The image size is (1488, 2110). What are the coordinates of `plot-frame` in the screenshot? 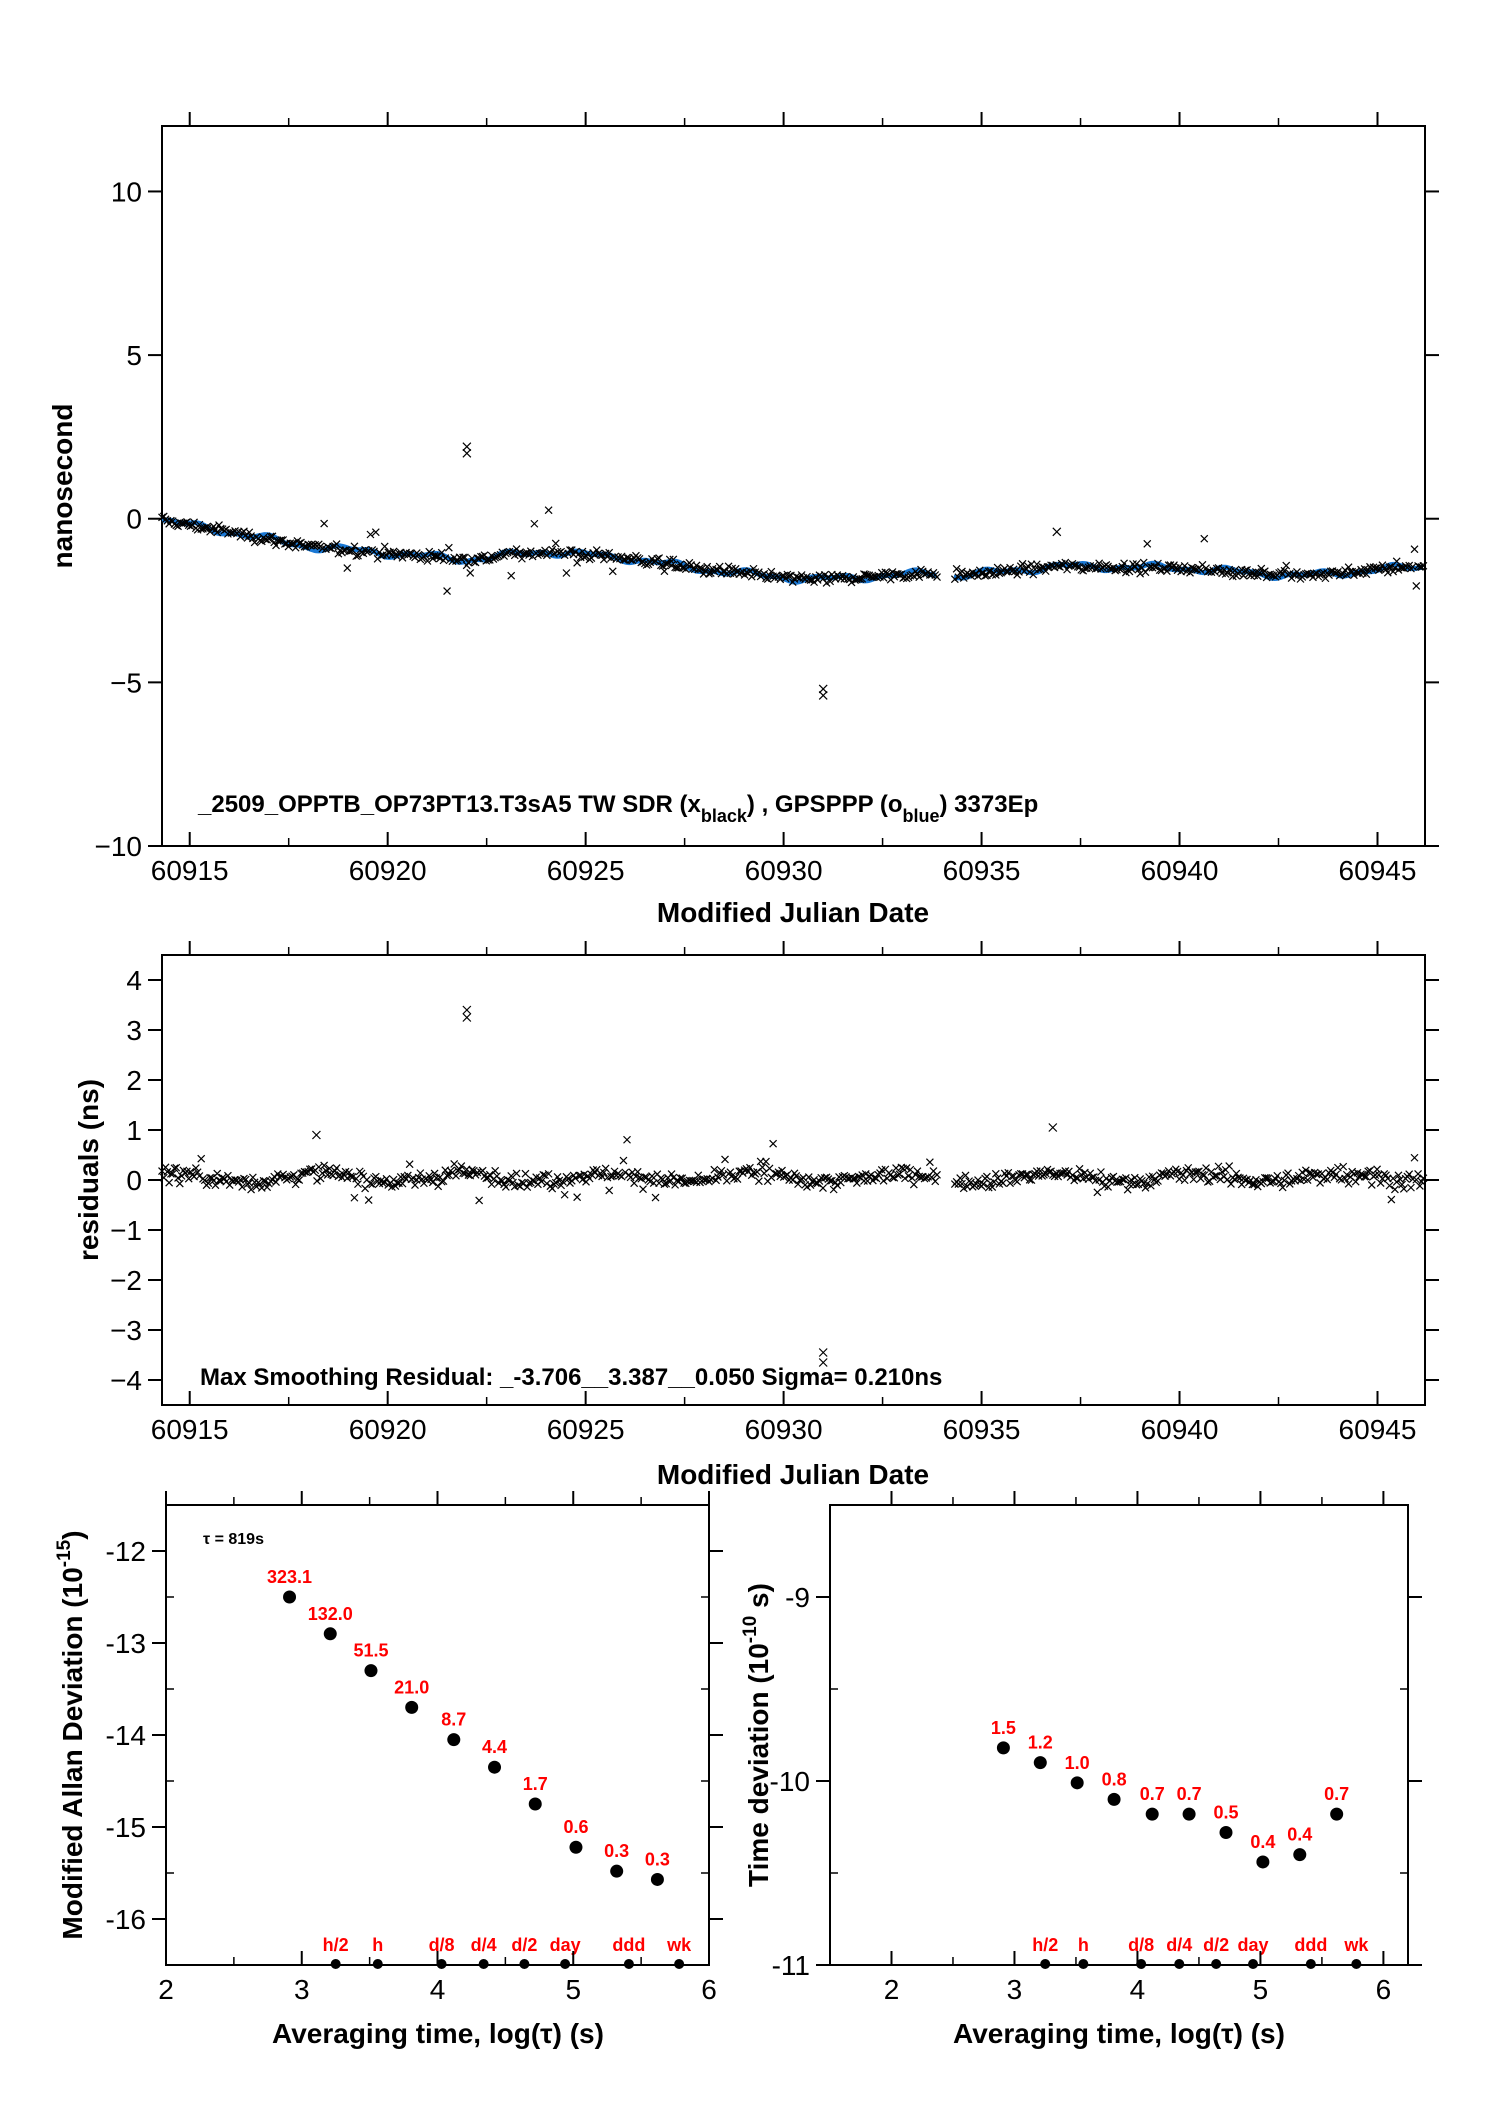 It's located at (1119, 1735).